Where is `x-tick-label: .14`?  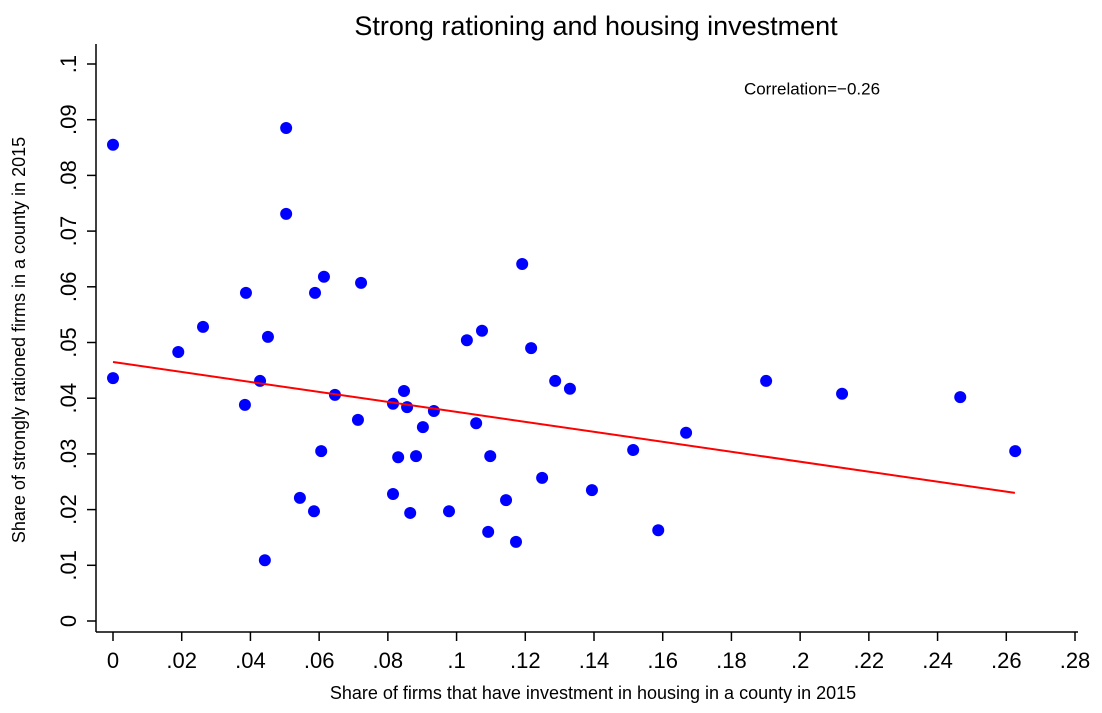
x-tick-label: .14 is located at coordinates (594, 660).